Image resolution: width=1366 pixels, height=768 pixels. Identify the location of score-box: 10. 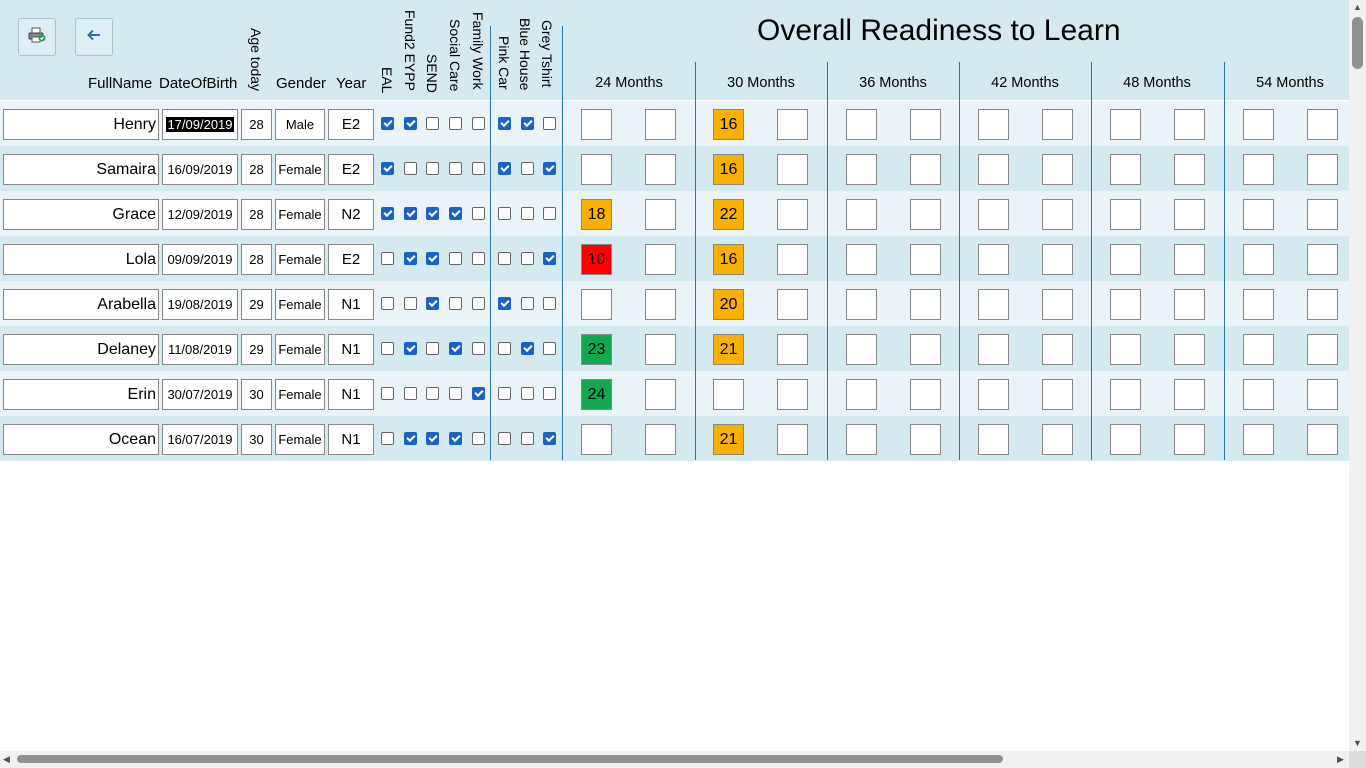
(596, 259).